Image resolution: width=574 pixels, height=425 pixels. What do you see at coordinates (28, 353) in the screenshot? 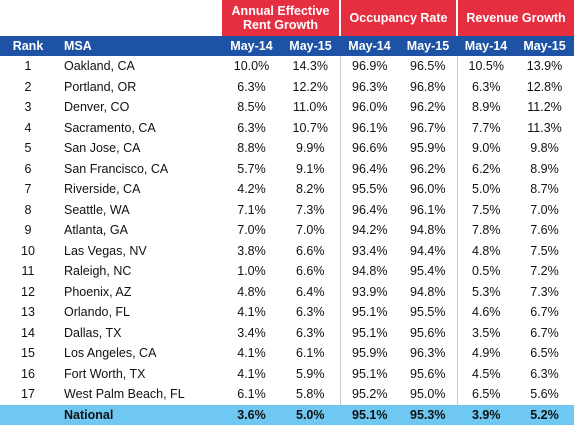
I see `rank-cell: 15` at bounding box center [28, 353].